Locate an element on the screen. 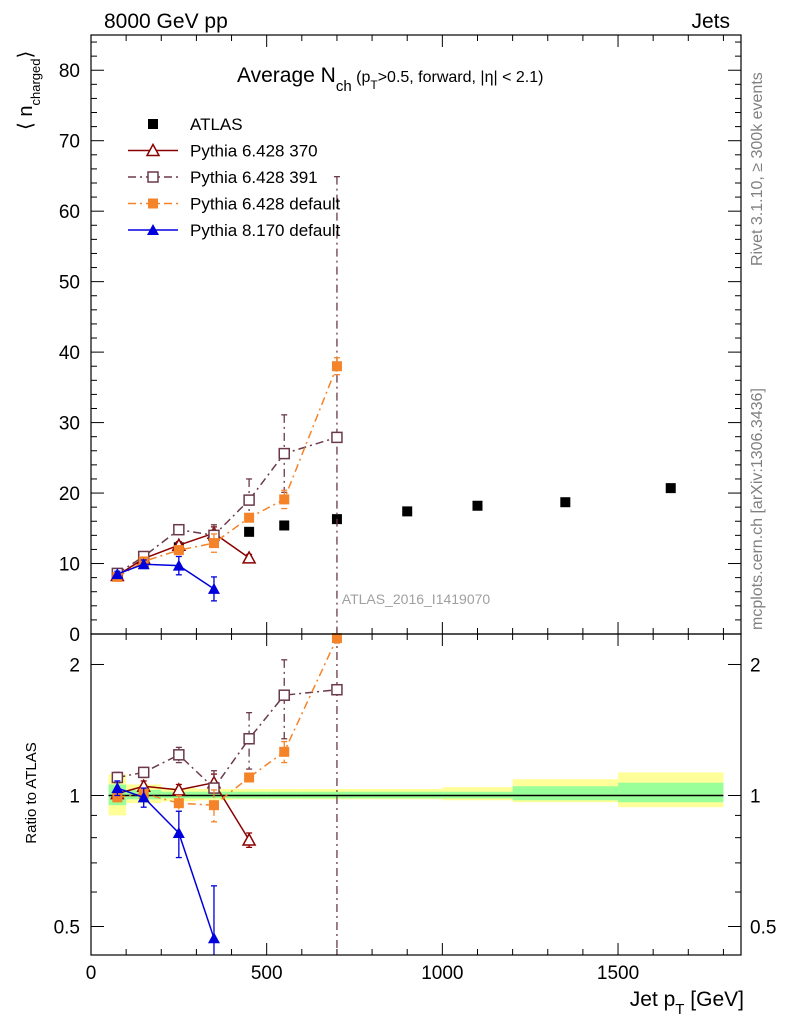 Image resolution: width=786 pixels, height=1024 pixels. y-tick-label: 30 is located at coordinates (69, 424).